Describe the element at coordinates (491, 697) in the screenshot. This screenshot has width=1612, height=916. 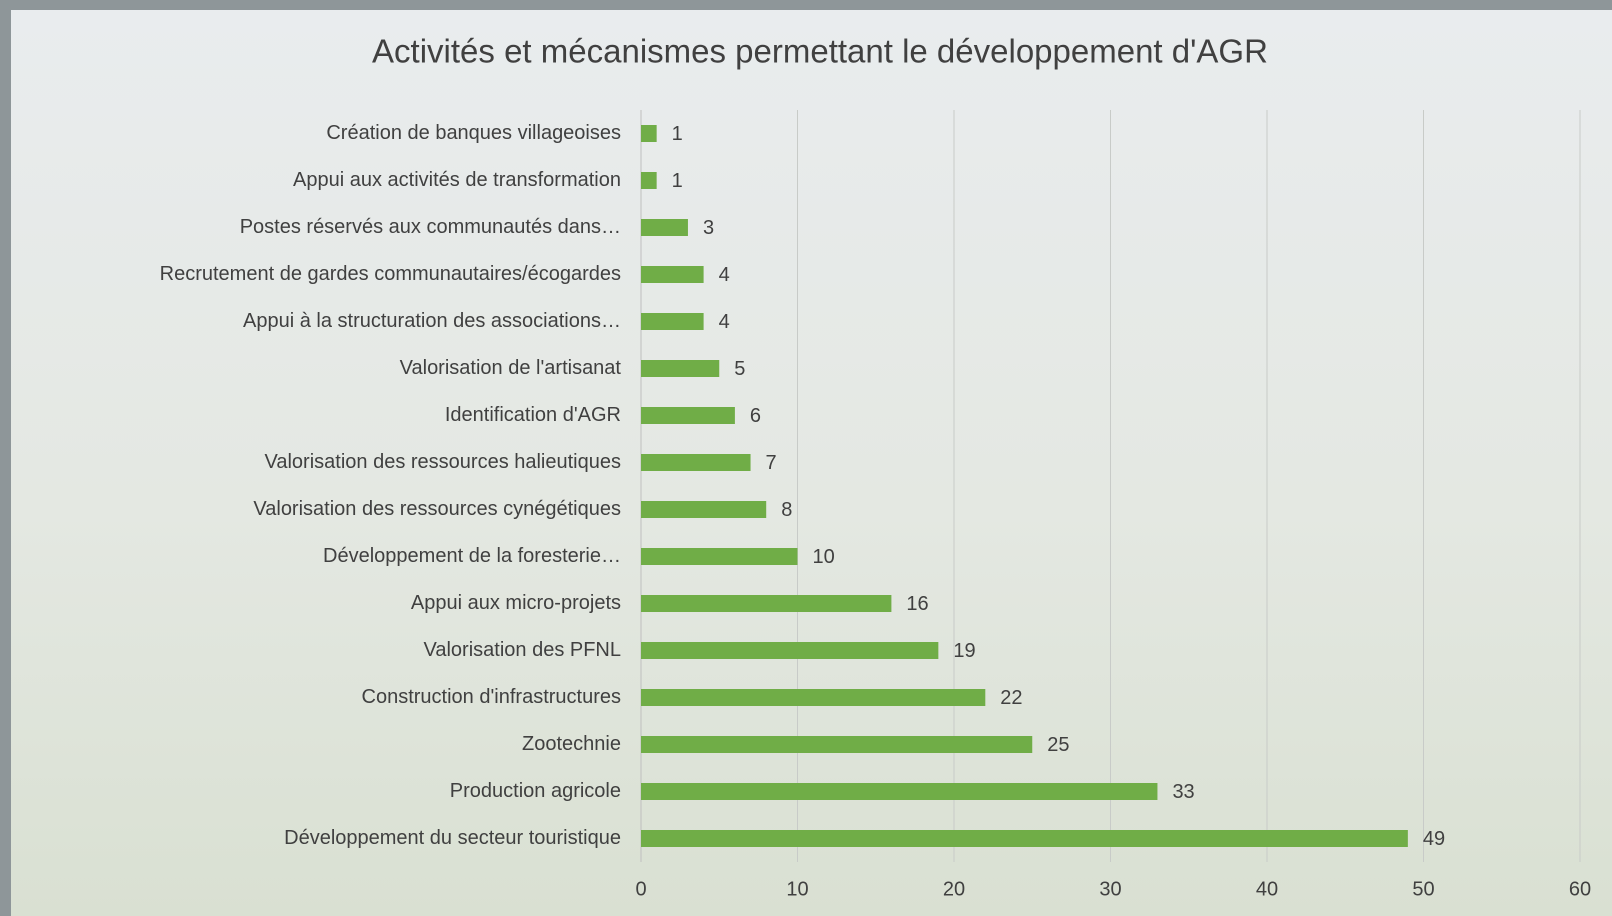
I see `y-tick-label: Construction d'infrastructures` at that location.